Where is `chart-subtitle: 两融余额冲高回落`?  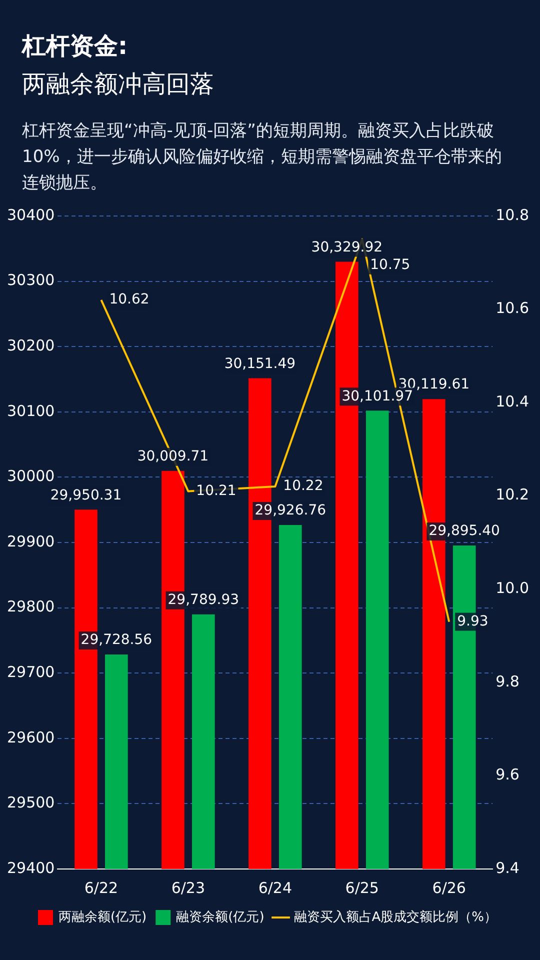
chart-subtitle: 两融余额冲高回落 is located at coordinates (118, 84).